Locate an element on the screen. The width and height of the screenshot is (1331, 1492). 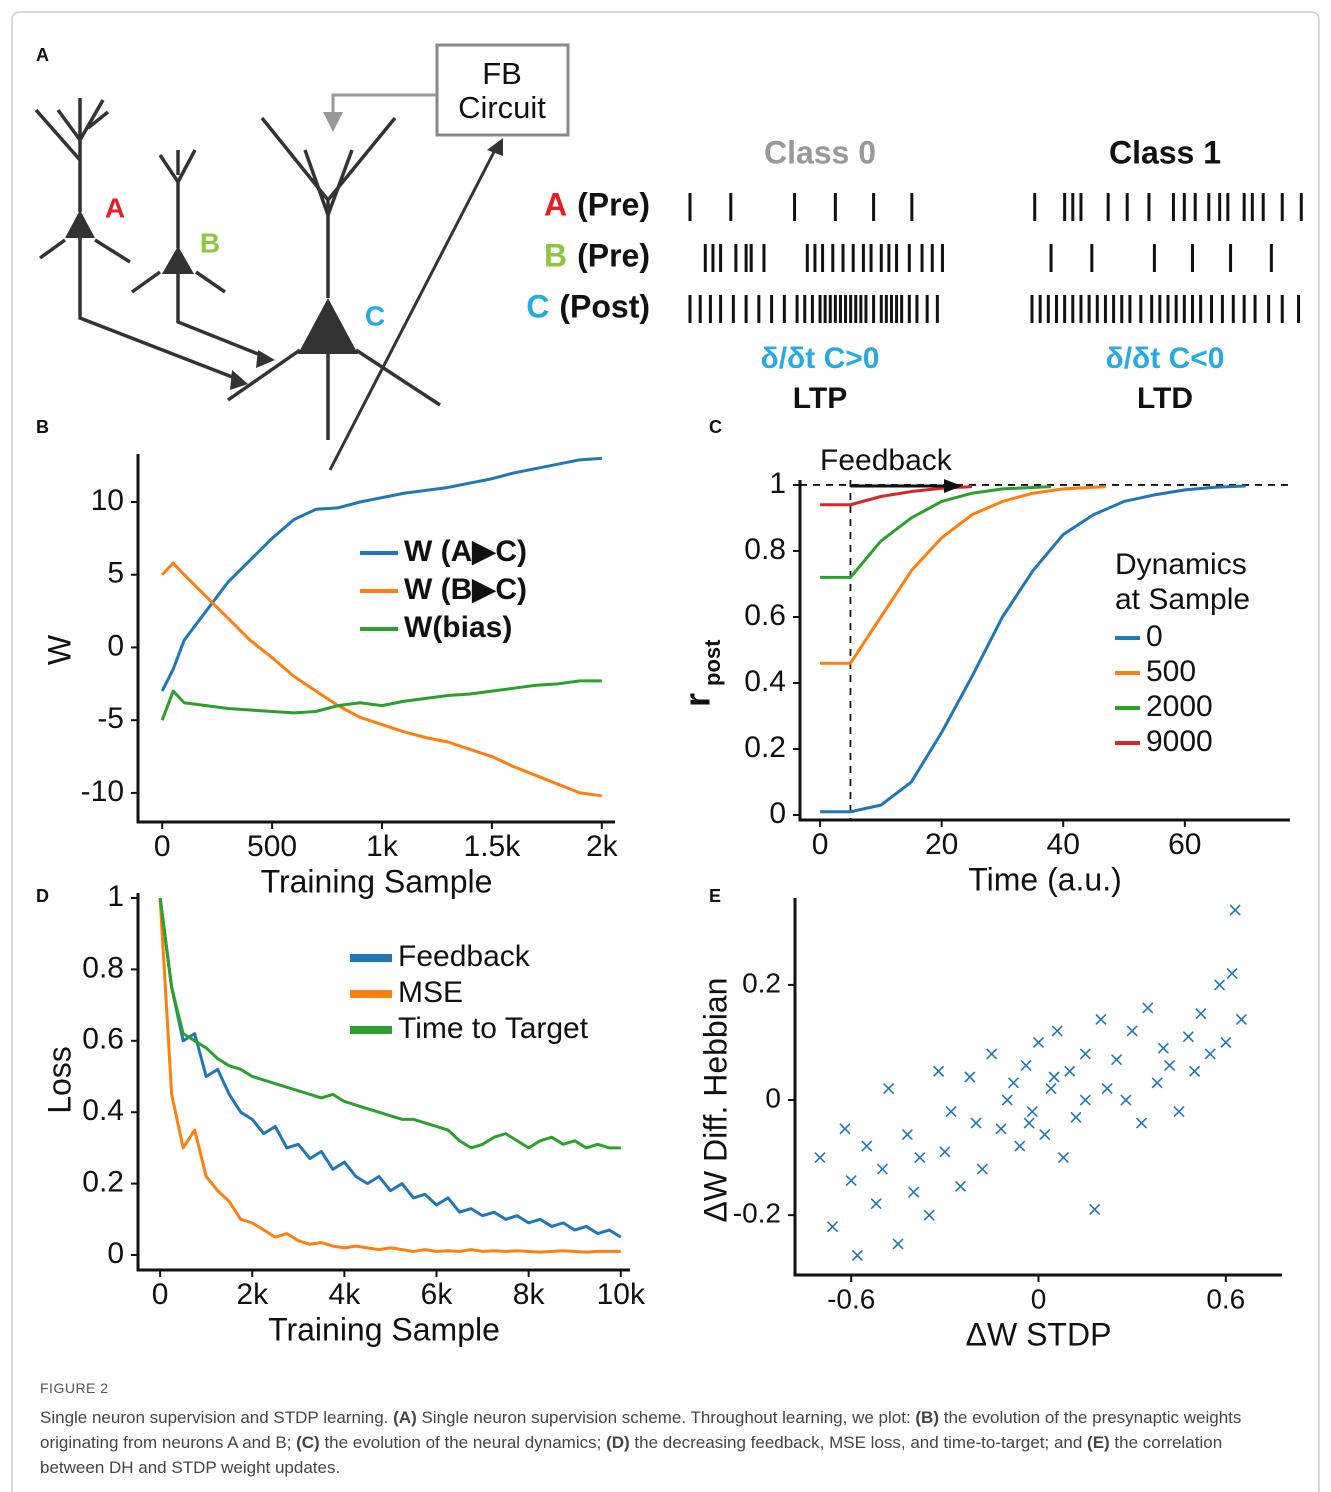
x-tick-label: 4k is located at coordinates (345, 1294).